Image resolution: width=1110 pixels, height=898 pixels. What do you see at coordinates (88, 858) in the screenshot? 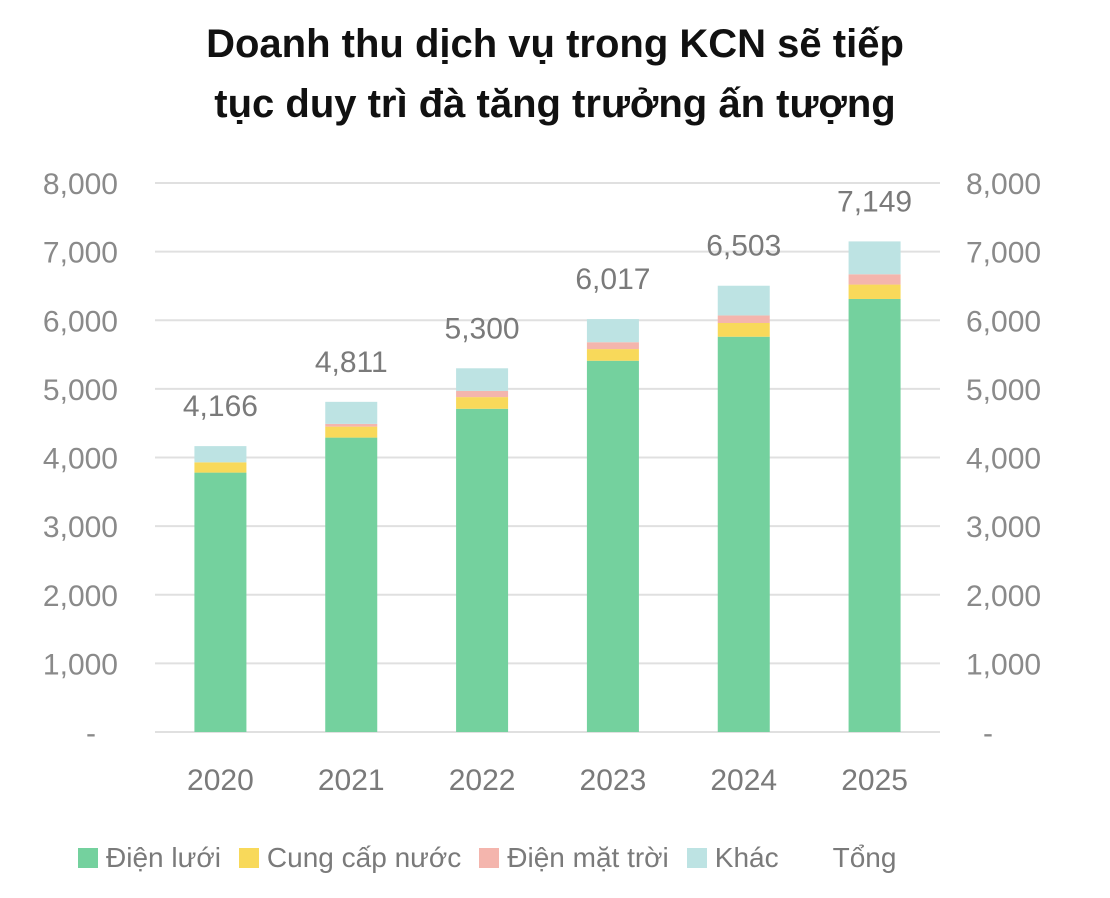
I see `legend-swatch-dien-luoi` at bounding box center [88, 858].